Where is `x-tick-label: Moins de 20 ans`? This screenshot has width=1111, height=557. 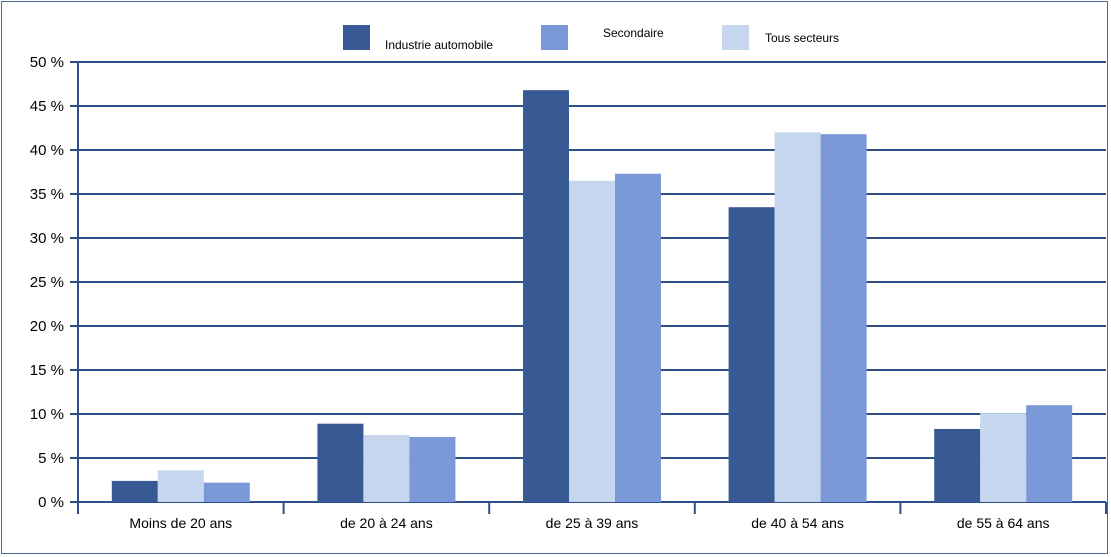 x-tick-label: Moins de 20 ans is located at coordinates (180, 523).